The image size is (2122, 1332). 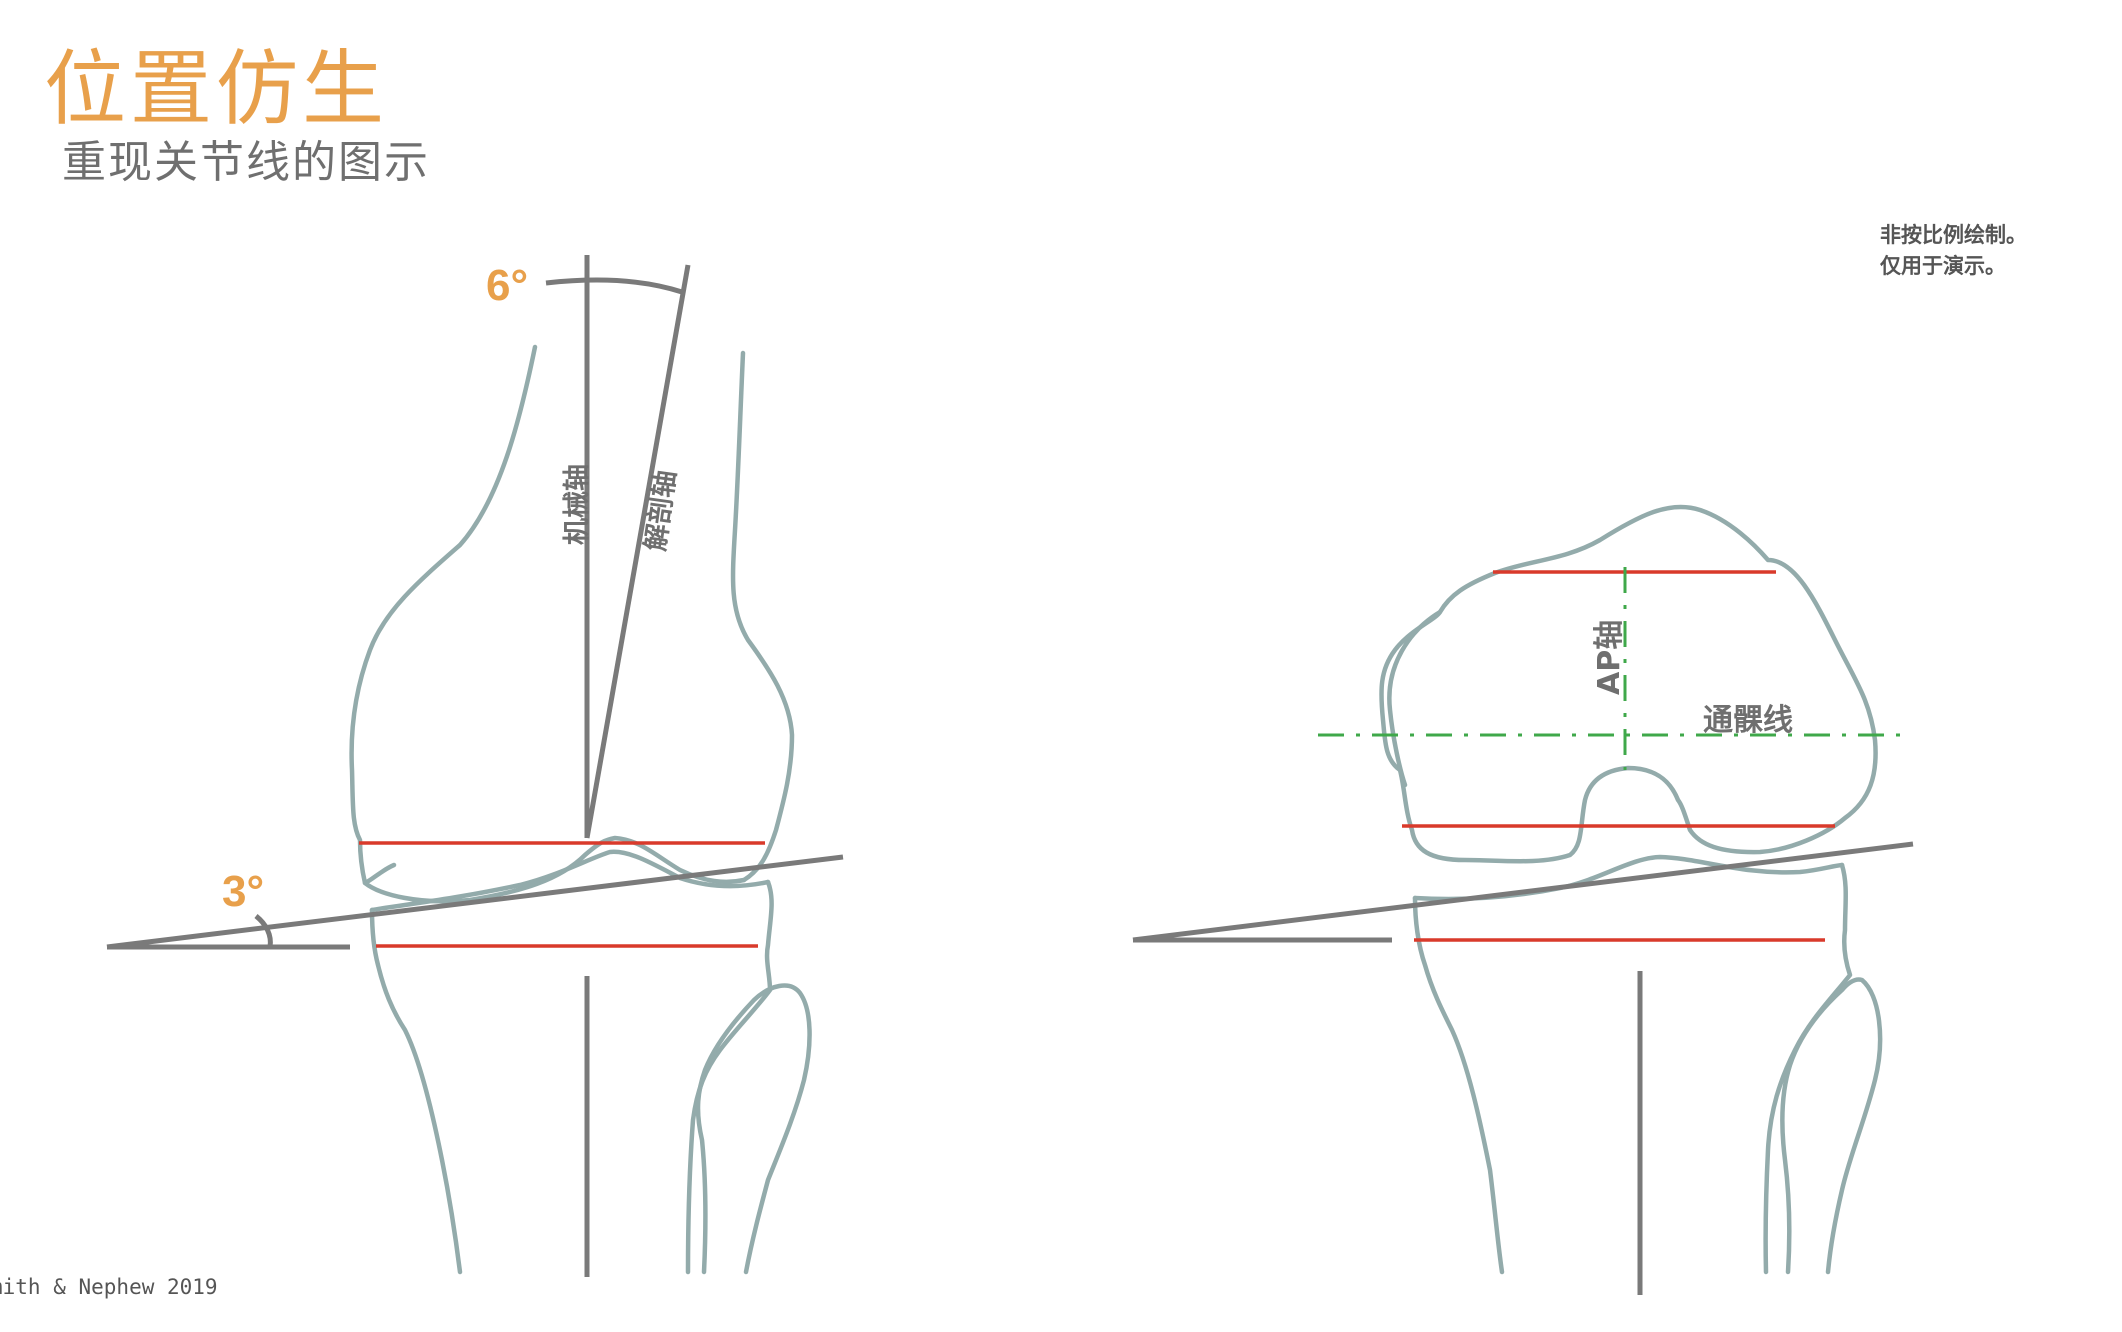 I want to click on disclaimer-line-2: 仅用于演示。, so click(x=1943, y=266).